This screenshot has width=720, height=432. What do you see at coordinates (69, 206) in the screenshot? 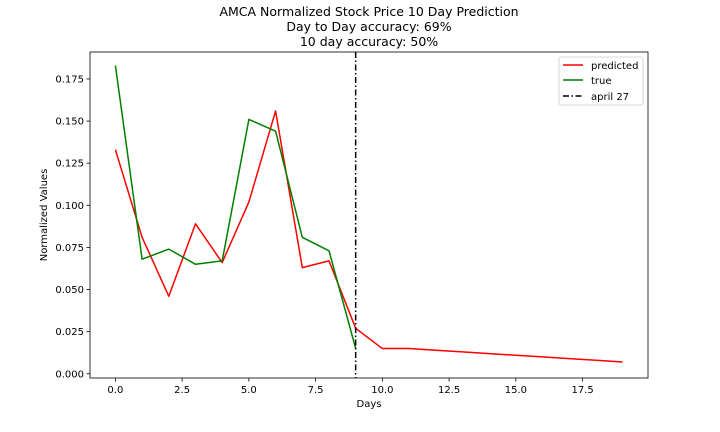
I see `y-tick-label: 0.100` at bounding box center [69, 206].